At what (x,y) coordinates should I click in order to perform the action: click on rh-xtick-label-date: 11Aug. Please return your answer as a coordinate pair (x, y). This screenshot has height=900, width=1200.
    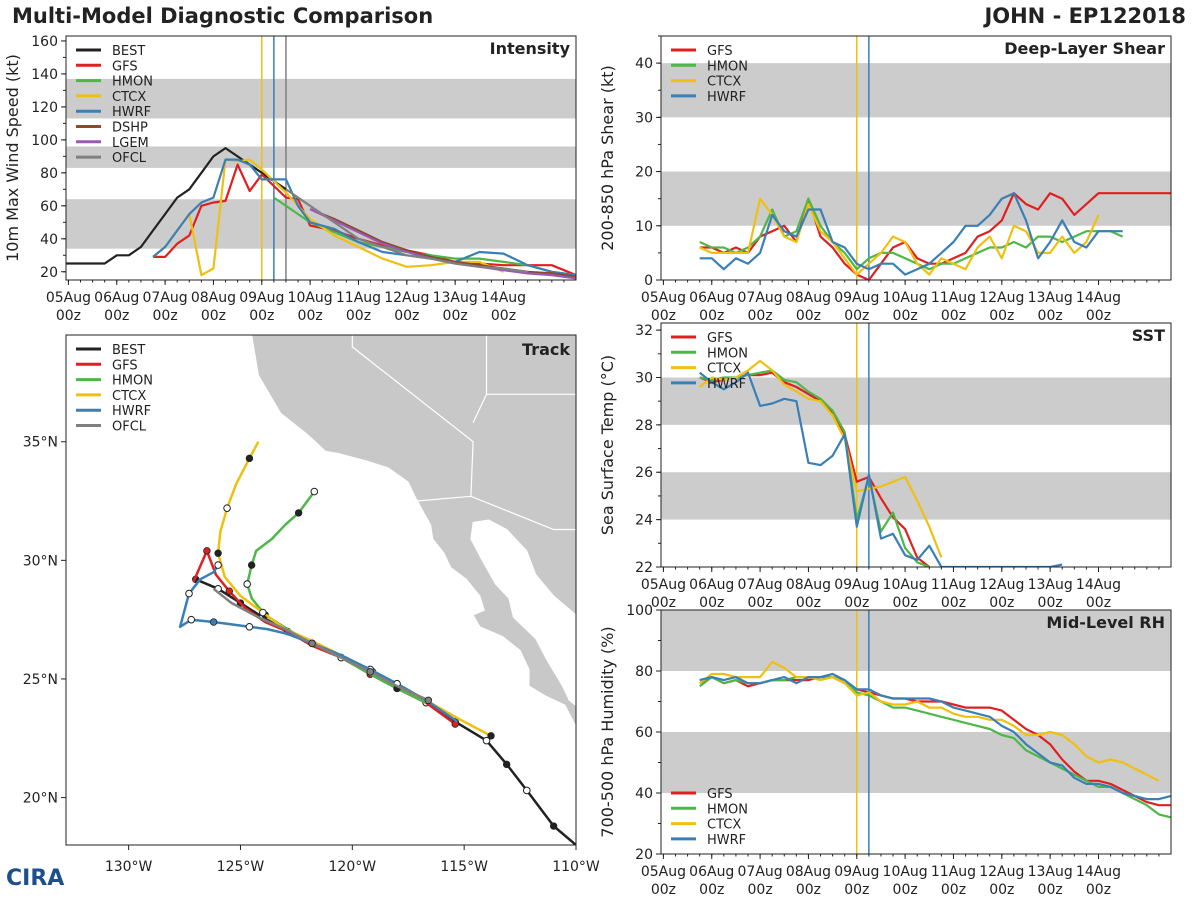
    Looking at the image, I should click on (953, 872).